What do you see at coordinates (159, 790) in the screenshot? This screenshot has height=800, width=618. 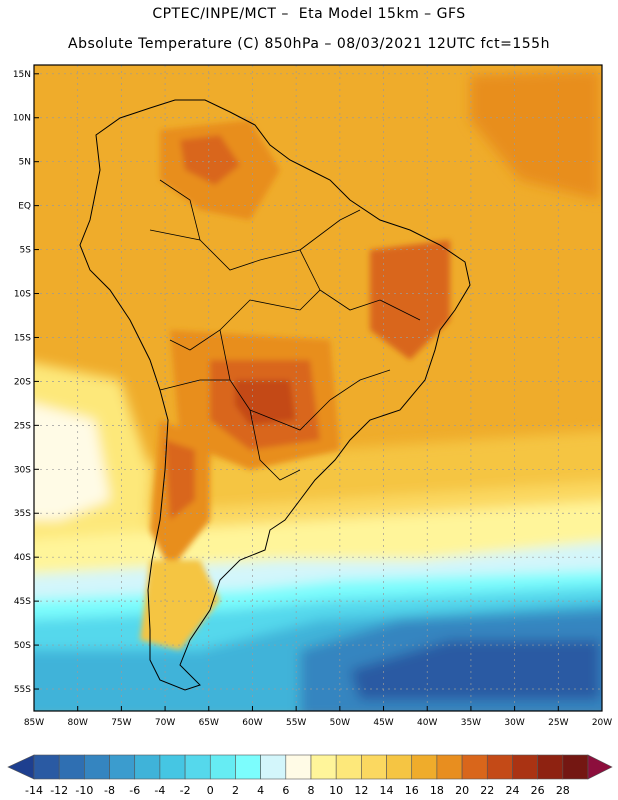 I see `colorbar-label: -4` at bounding box center [159, 790].